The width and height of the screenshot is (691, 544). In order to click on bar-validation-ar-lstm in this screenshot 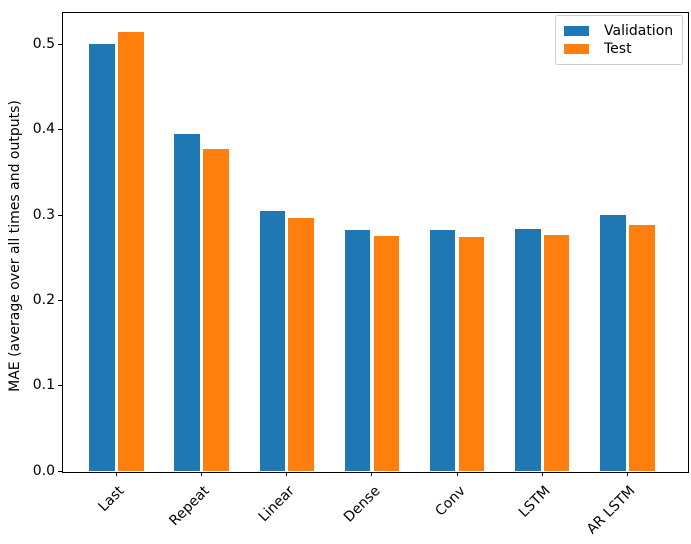, I will do `click(613, 343)`.